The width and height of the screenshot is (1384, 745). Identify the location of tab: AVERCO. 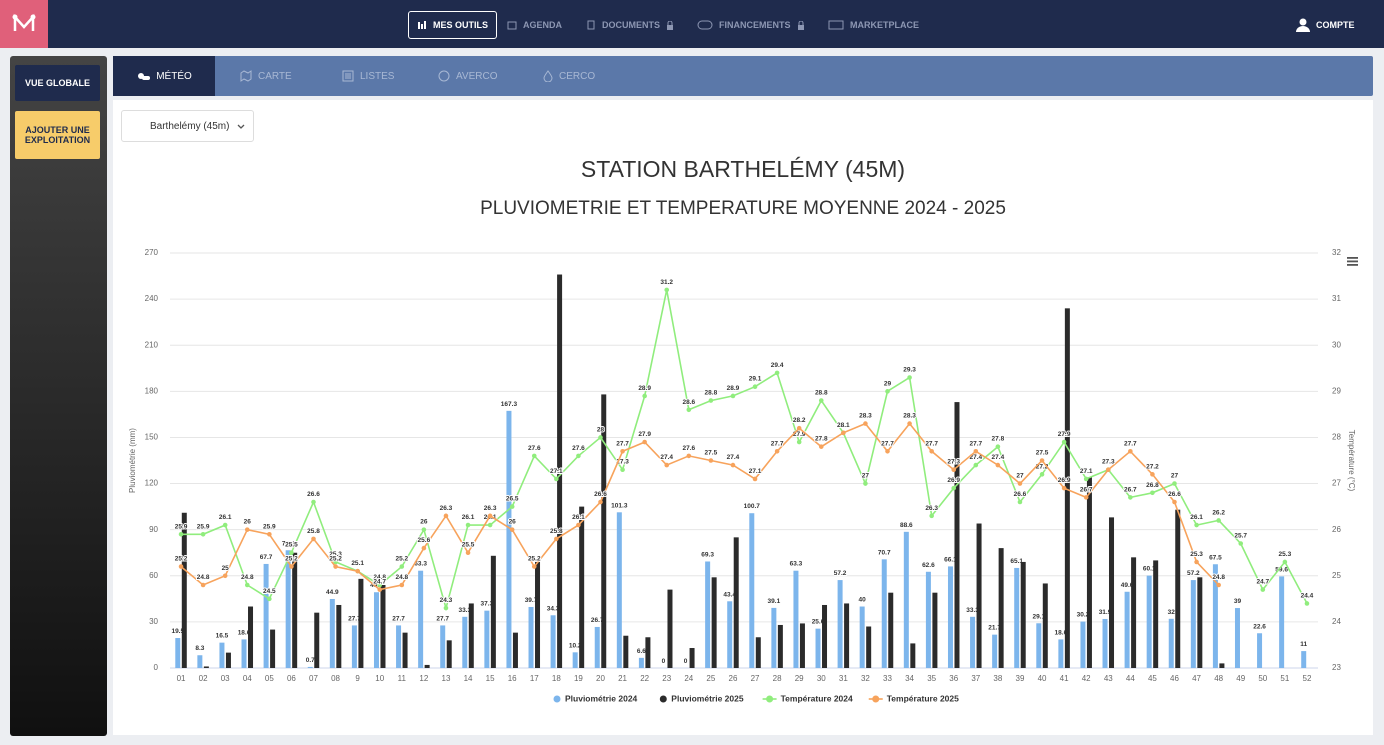
(468, 76).